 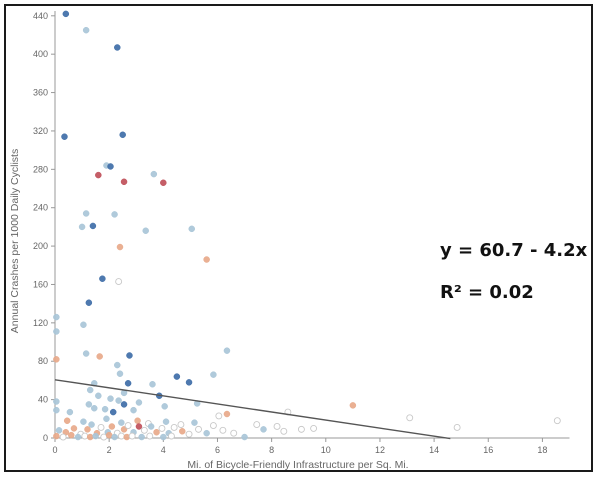 I want to click on trendline-group, so click(x=252, y=409).